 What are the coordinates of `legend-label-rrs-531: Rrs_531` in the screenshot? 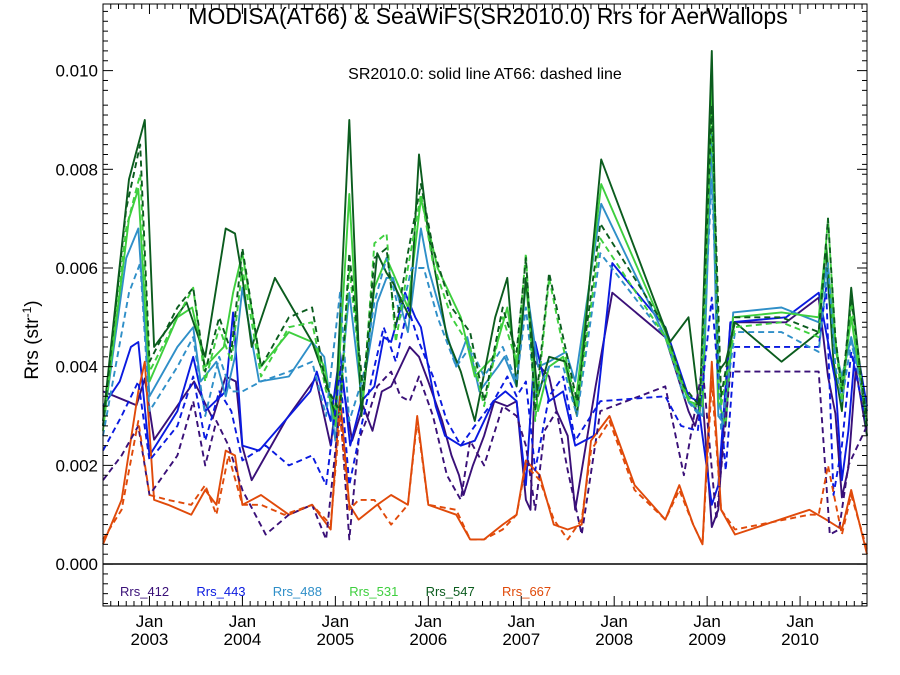 It's located at (373, 591).